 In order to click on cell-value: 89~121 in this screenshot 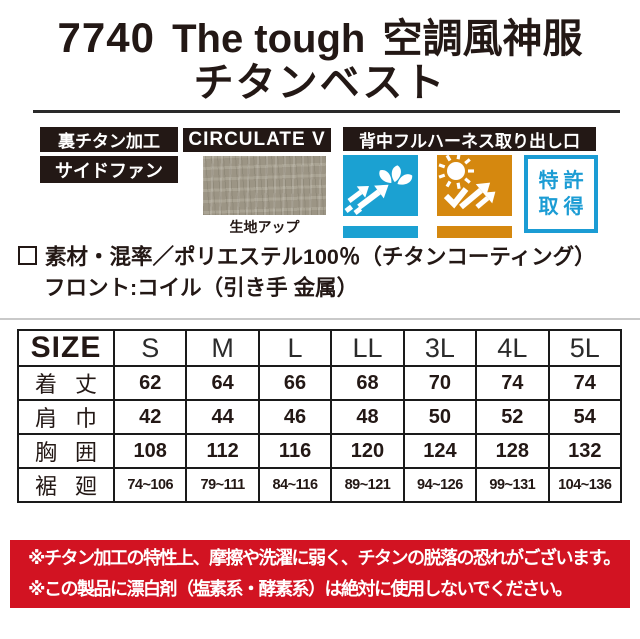, I will do `click(367, 485)`.